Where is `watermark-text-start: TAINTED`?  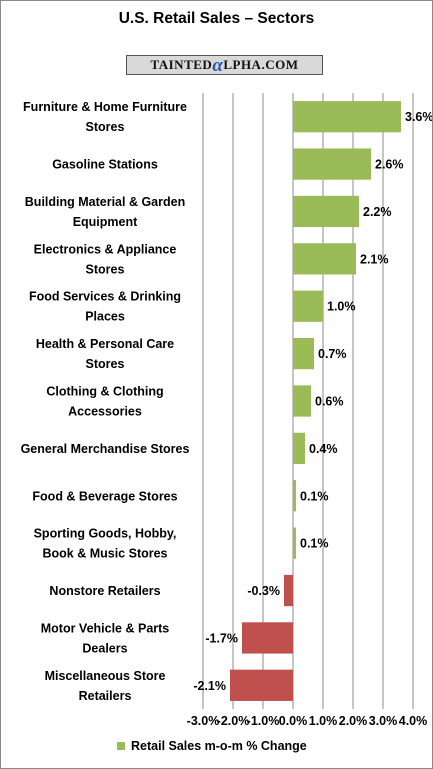
watermark-text-start: TAINTED is located at coordinates (181, 64).